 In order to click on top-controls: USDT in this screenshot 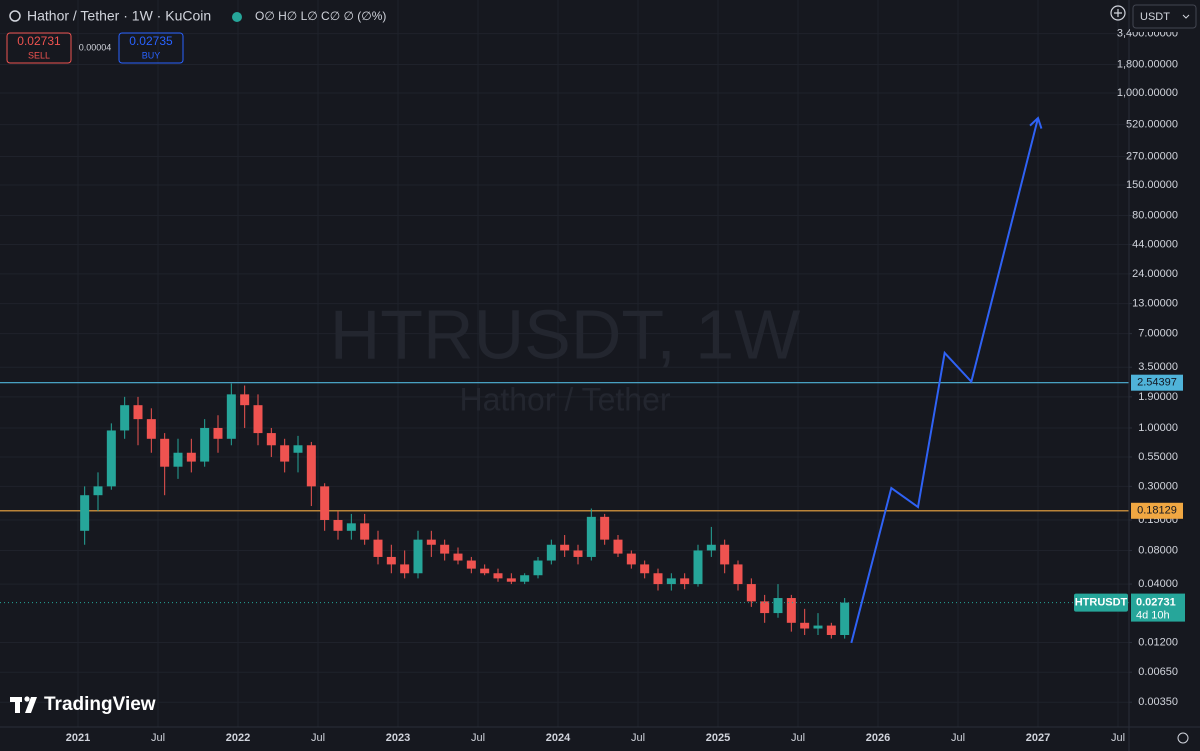, I will do `click(1155, 372)`.